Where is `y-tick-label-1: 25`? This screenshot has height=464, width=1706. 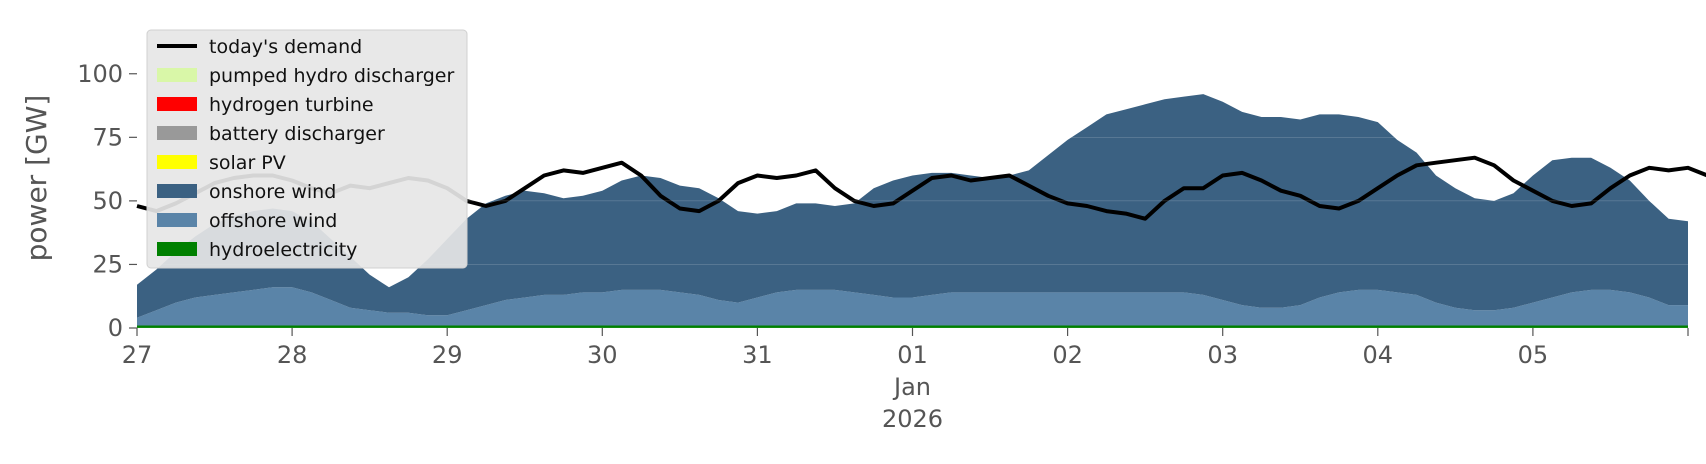 y-tick-label-1: 25 is located at coordinates (107, 264).